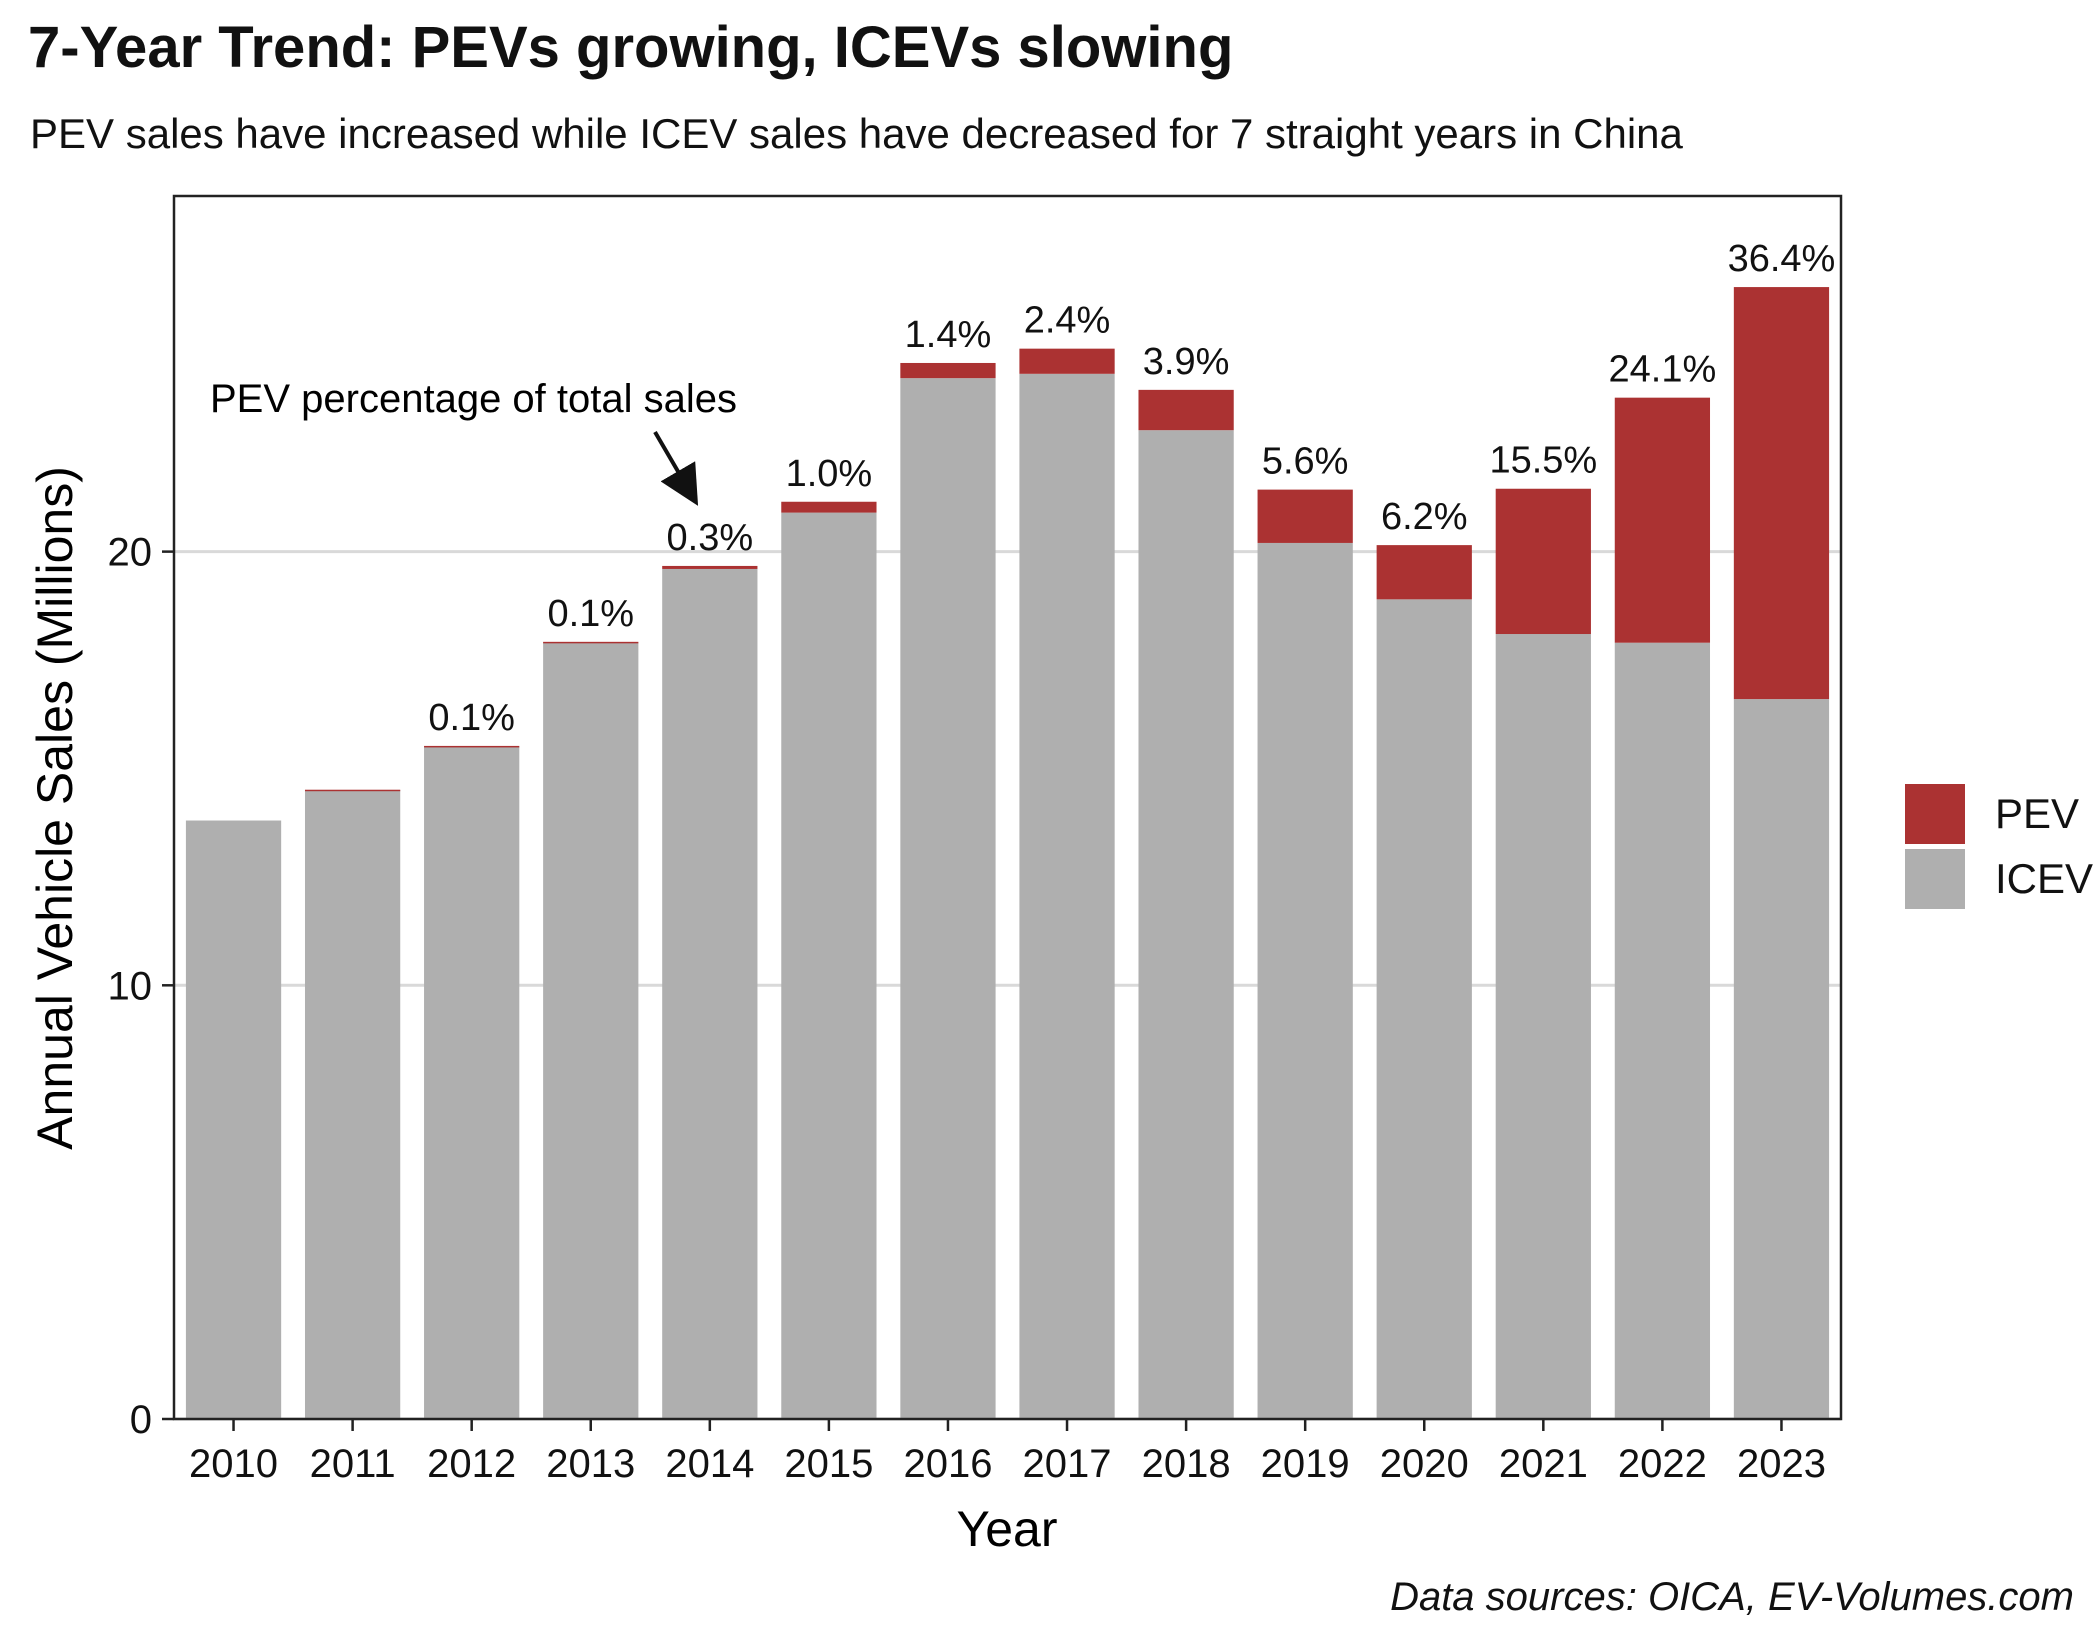 The height and width of the screenshot is (1650, 2100). Describe the element at coordinates (1424, 517) in the screenshot. I see `data-label-2020: 6.2%` at that location.